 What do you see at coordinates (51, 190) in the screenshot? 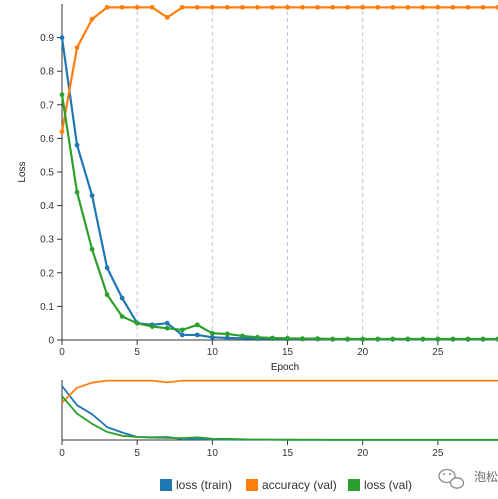
I see `main-y-ticks: 0 0.1 0.2 0.3 0.4 0.5 0.6 0.7 0.8 0.9` at bounding box center [51, 190].